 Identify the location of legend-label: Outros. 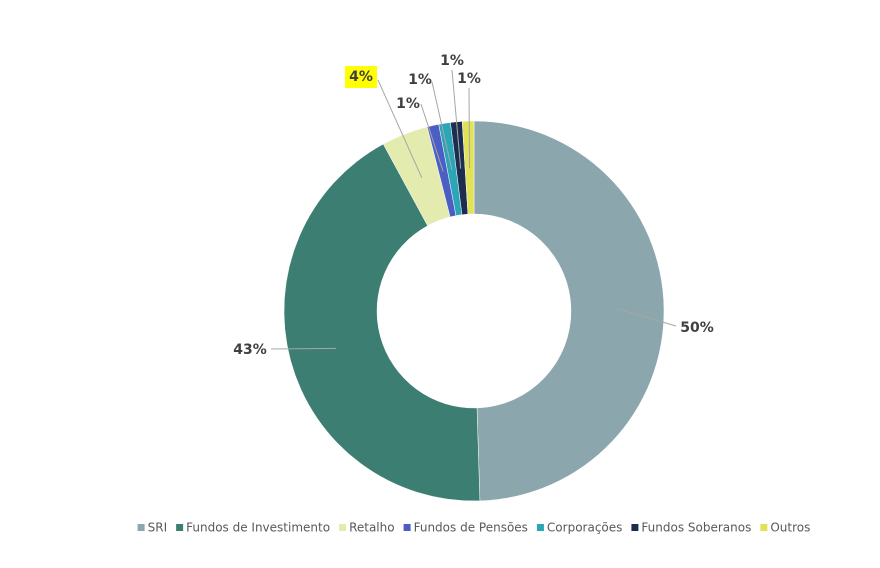
(790, 528).